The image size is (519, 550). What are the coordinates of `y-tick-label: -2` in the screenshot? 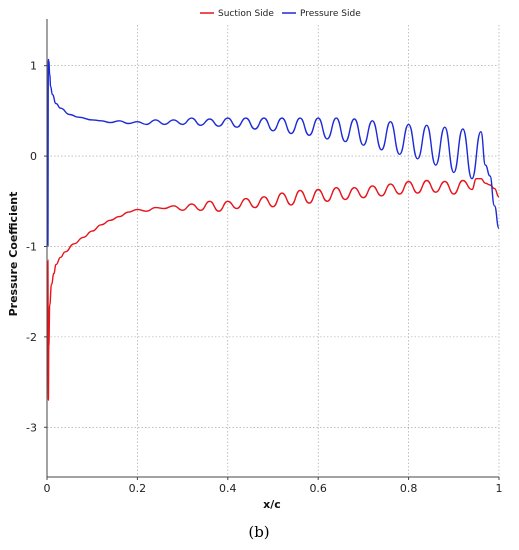 It's located at (31, 337).